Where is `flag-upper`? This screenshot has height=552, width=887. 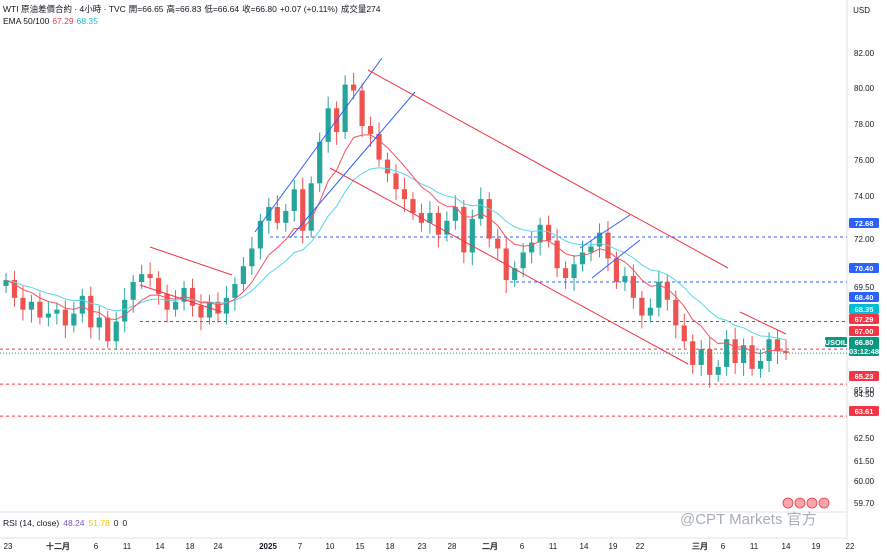 flag-upper is located at coordinates (191, 261).